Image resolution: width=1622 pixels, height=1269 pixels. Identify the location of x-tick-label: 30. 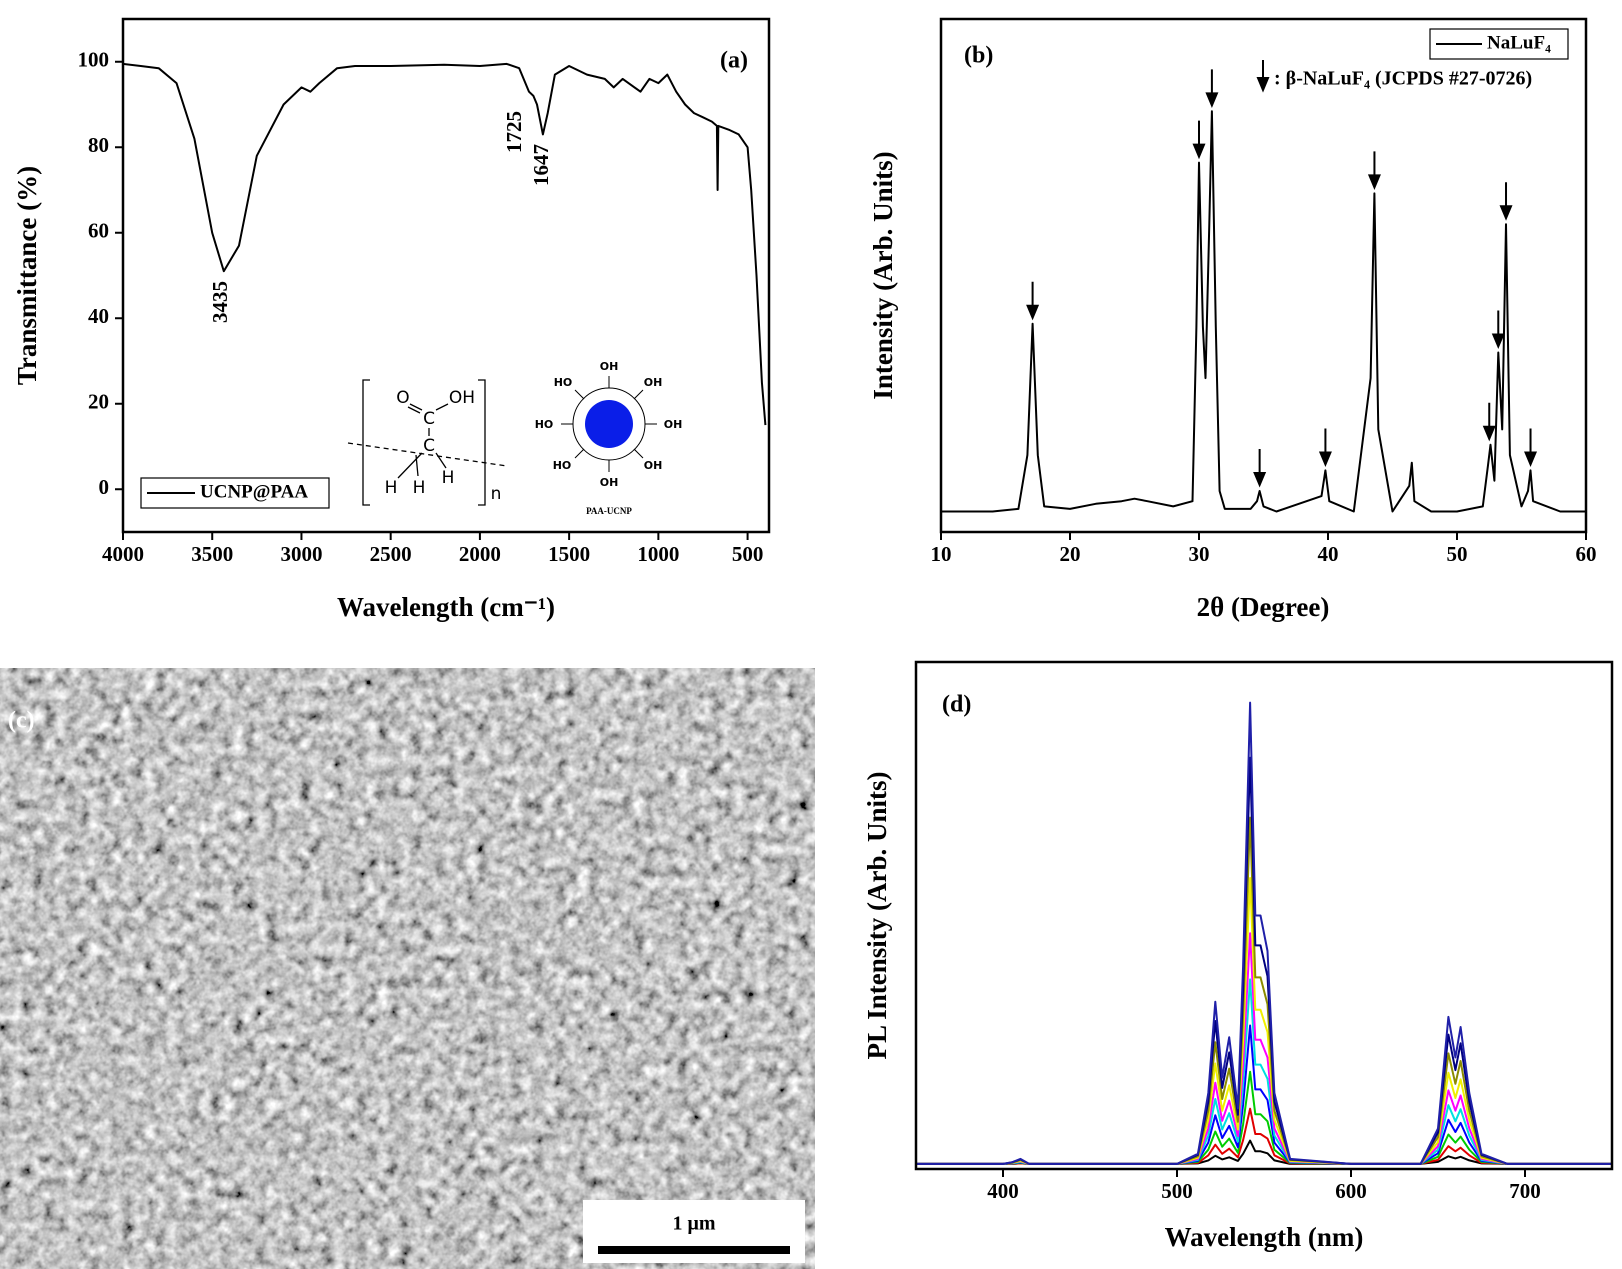
(1199, 554).